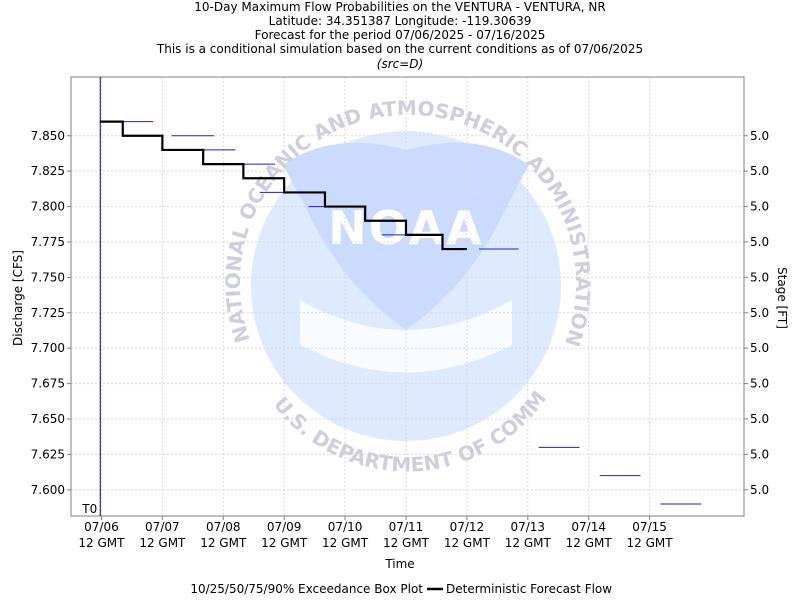  Describe the element at coordinates (527, 527) in the screenshot. I see `x-tick-label-date: 07/13` at that location.